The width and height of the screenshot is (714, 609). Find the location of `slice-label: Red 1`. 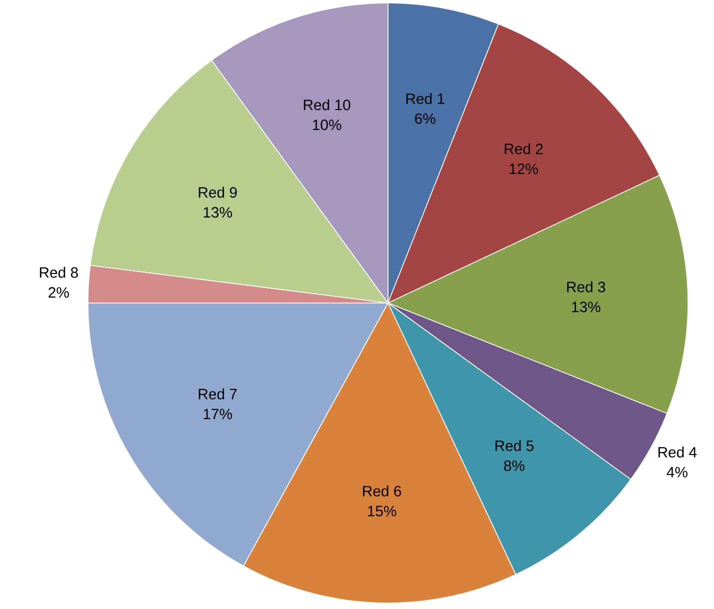

slice-label: Red 1 is located at coordinates (425, 98).